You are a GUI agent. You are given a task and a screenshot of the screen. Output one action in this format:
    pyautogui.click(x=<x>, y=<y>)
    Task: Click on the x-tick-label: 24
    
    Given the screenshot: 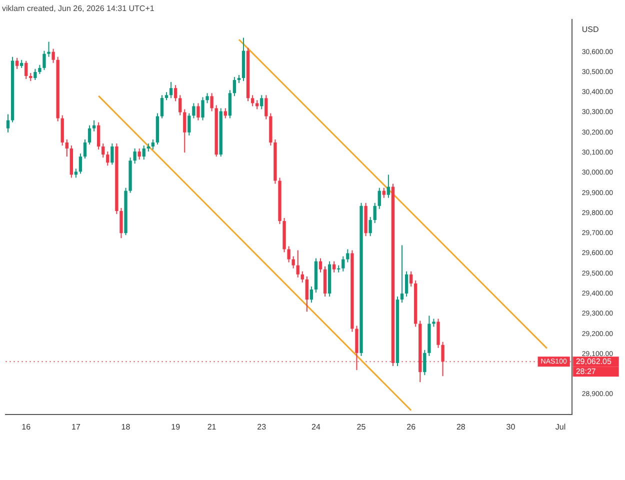 What is the action you would take?
    pyautogui.click(x=316, y=427)
    